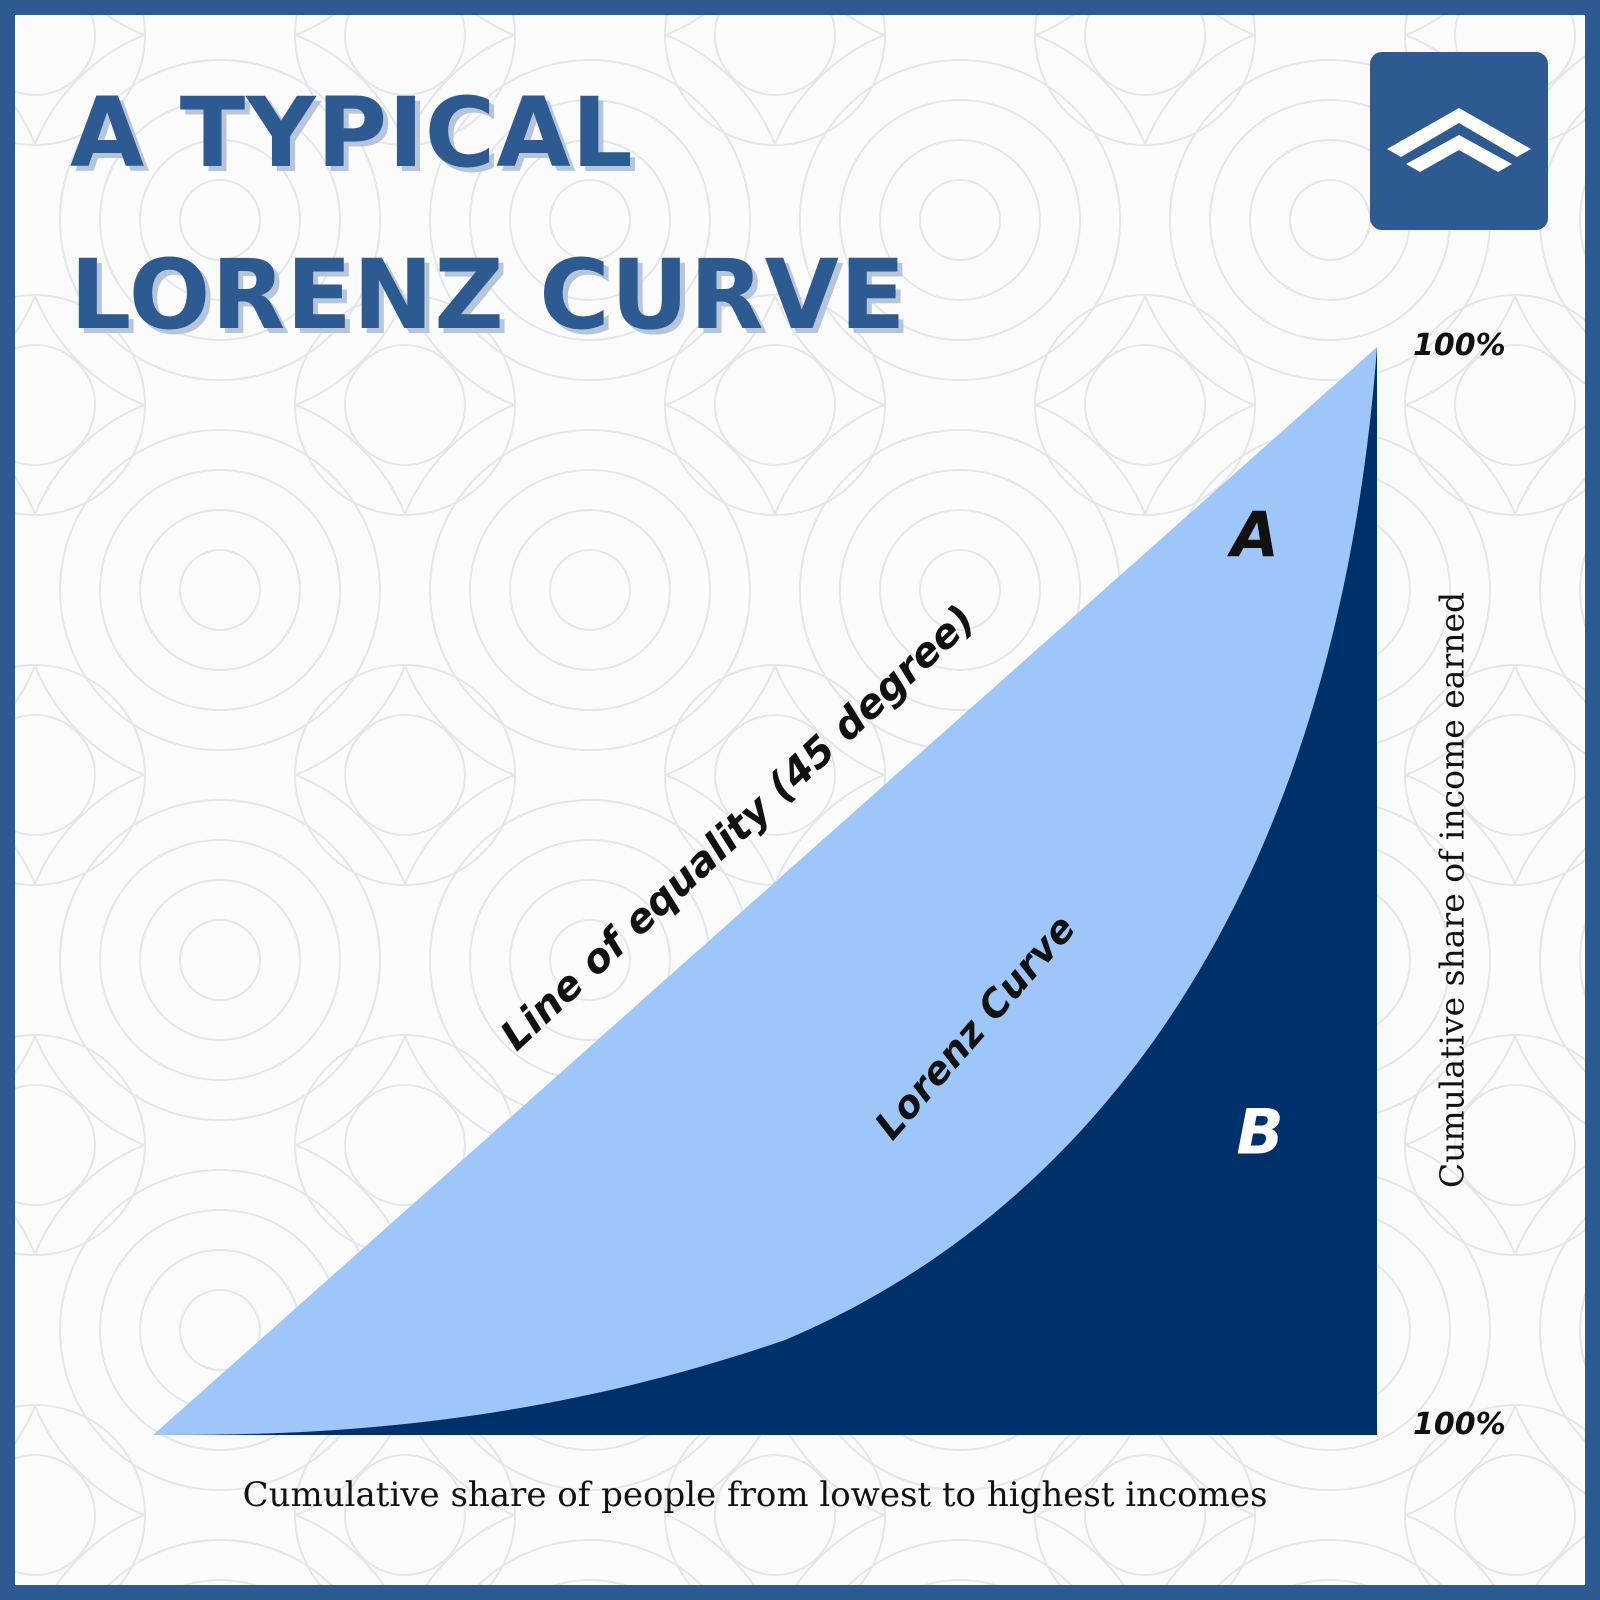  I want to click on x-axis-100-label: 100%, so click(1459, 1424).